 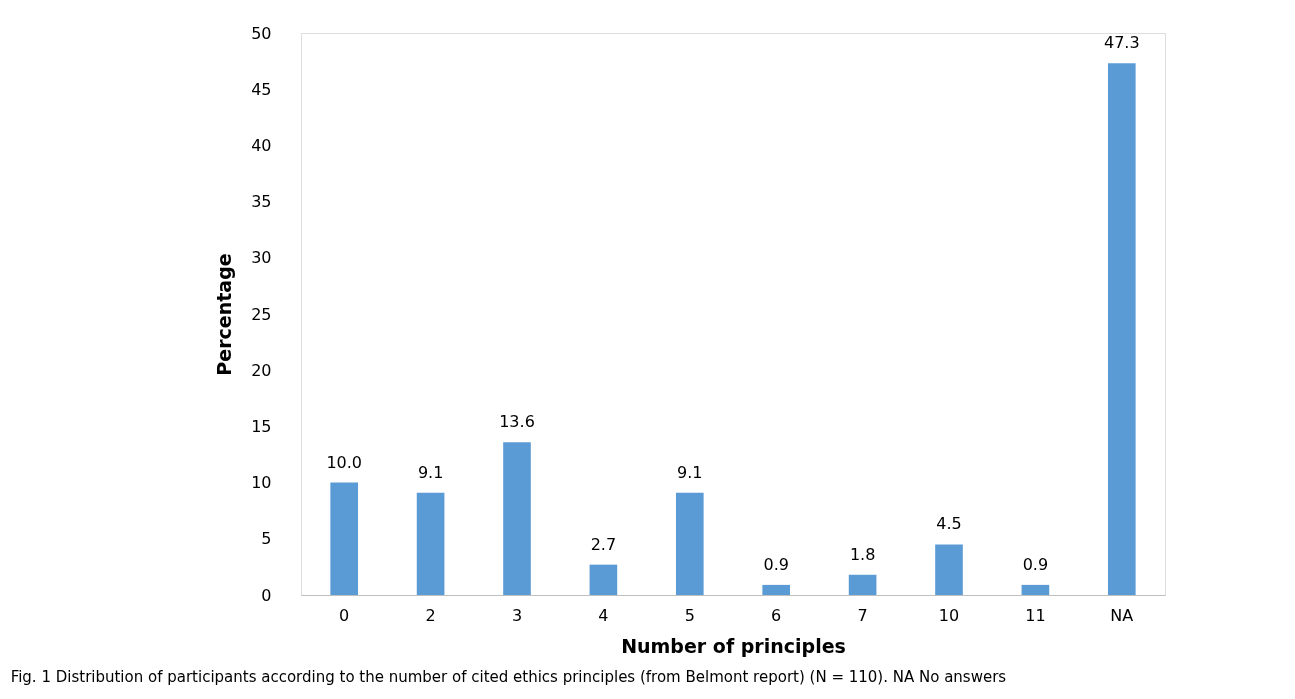 I want to click on data-label: 10.0, so click(x=344, y=462).